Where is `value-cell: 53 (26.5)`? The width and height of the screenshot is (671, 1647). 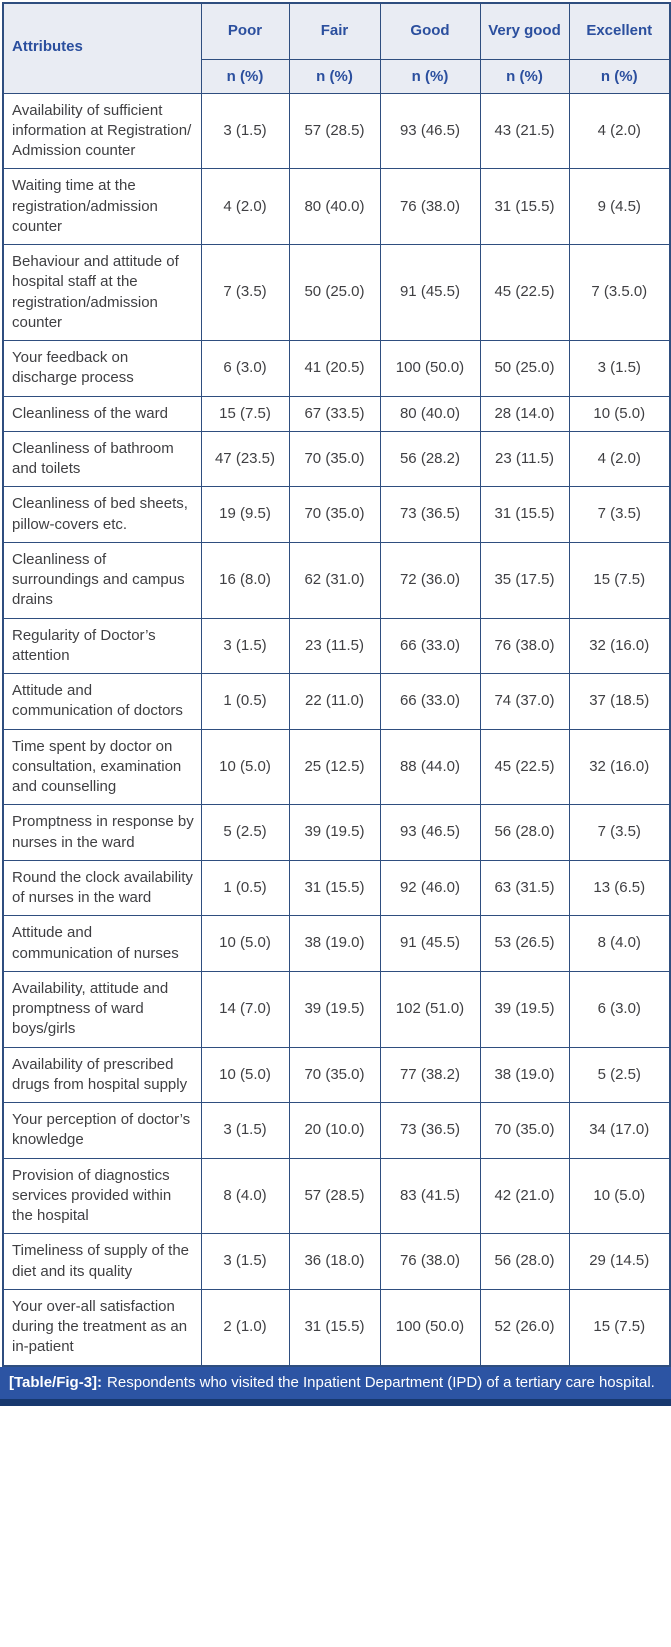
value-cell: 53 (26.5) is located at coordinates (524, 943).